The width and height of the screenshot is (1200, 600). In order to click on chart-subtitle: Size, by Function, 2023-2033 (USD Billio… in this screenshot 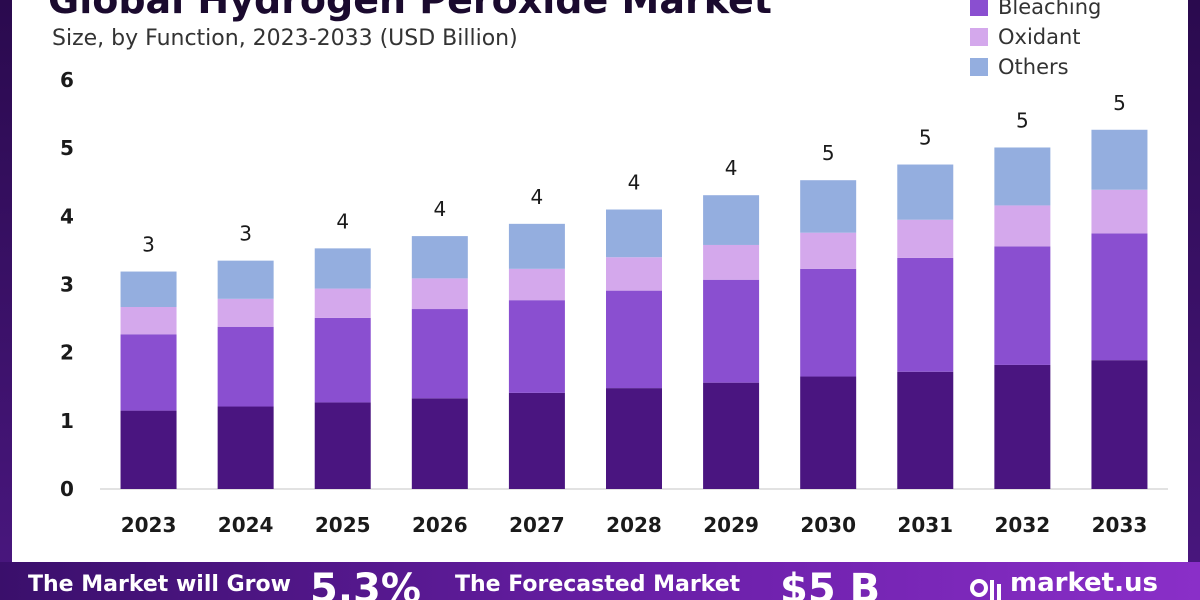, I will do `click(285, 38)`.